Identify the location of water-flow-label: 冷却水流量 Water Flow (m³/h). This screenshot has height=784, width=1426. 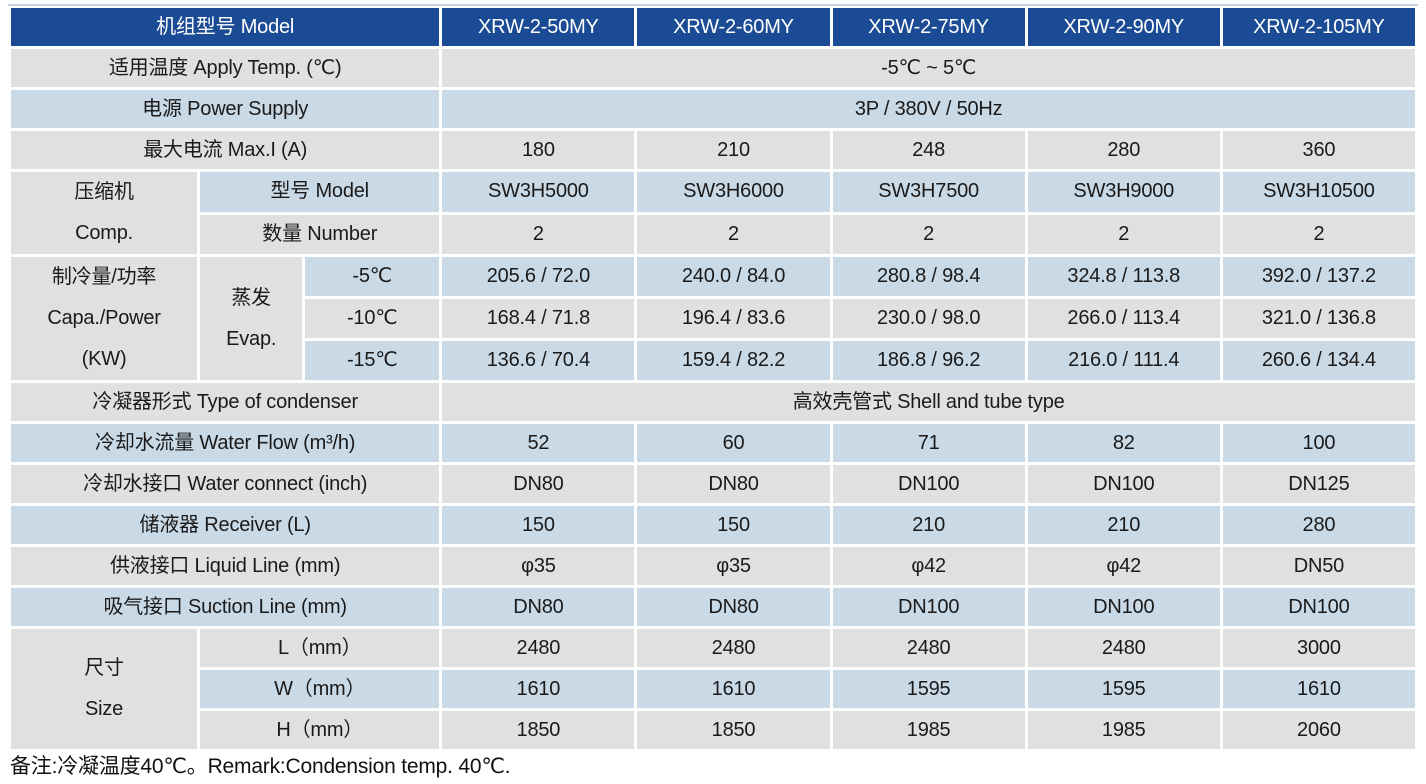
(225, 443).